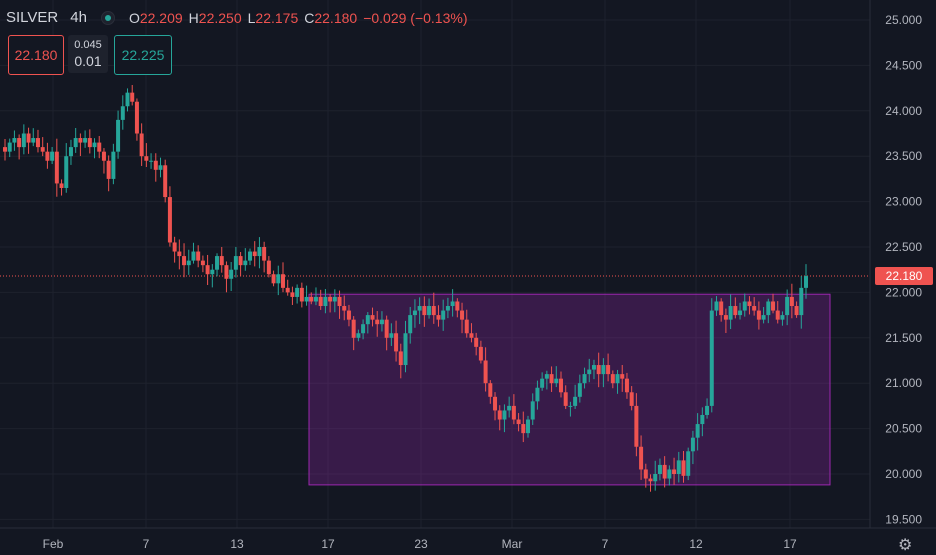  I want to click on timeframe: 4h, so click(78, 17).